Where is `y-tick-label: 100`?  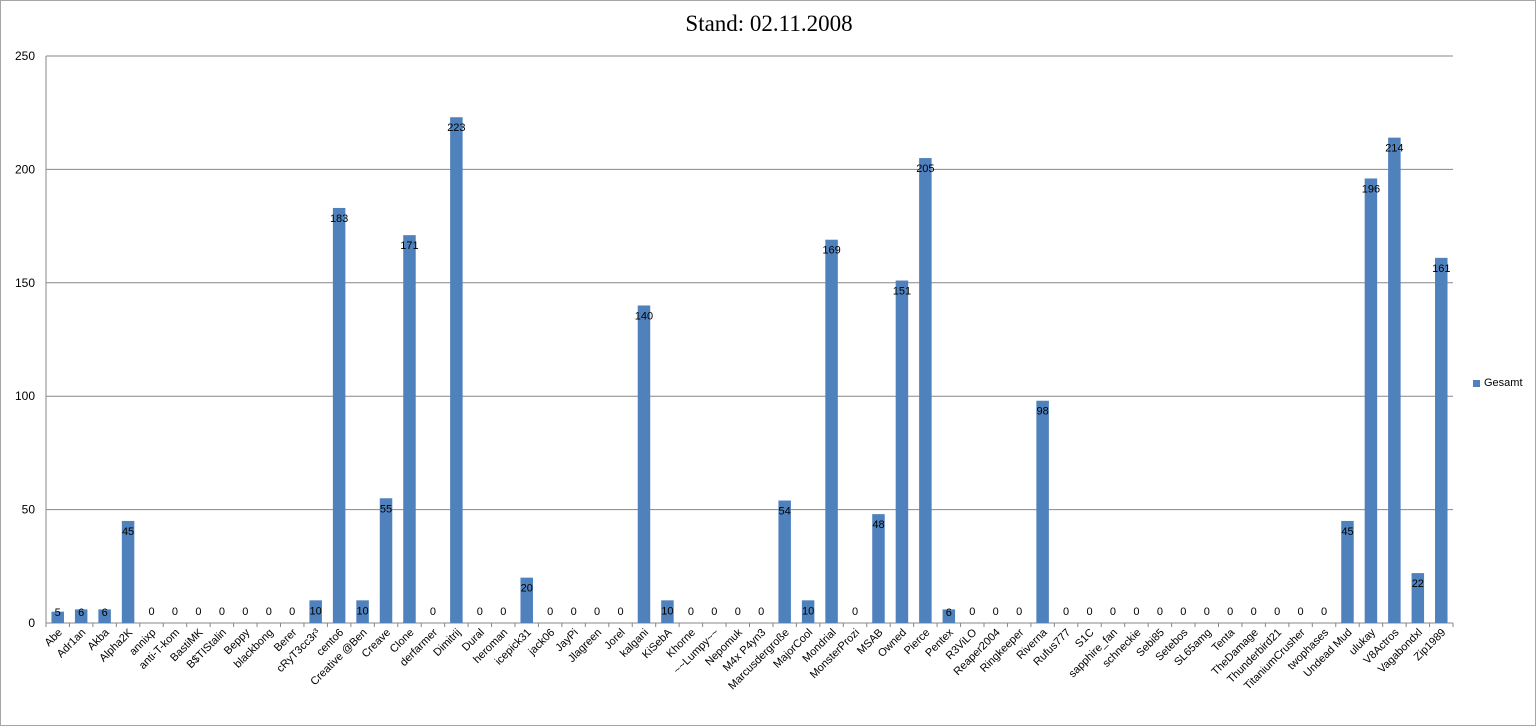
y-tick-label: 100 is located at coordinates (25, 396).